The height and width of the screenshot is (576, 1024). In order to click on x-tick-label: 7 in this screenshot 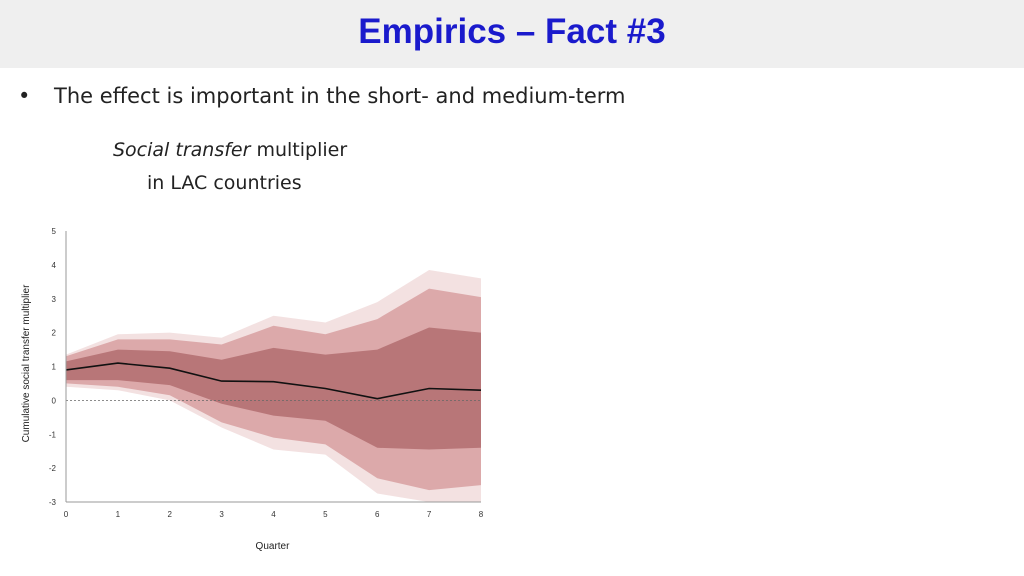, I will do `click(429, 514)`.